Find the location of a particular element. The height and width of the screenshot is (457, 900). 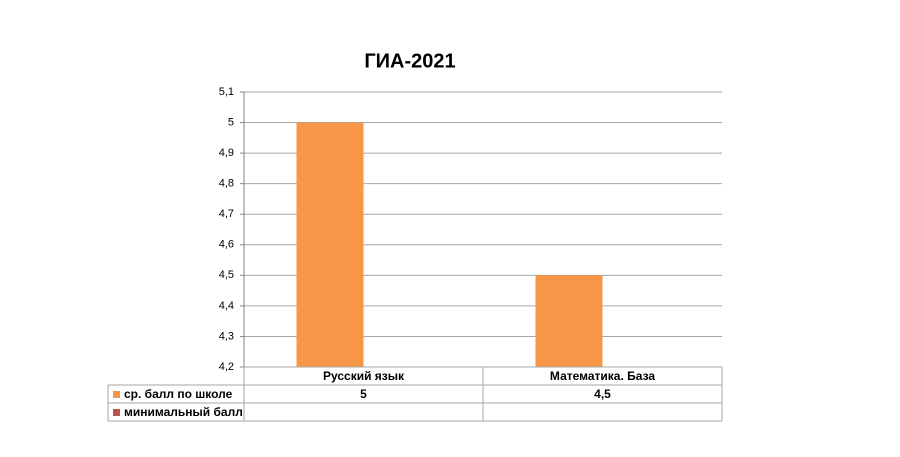

y-tick-label: 5 is located at coordinates (231, 122).